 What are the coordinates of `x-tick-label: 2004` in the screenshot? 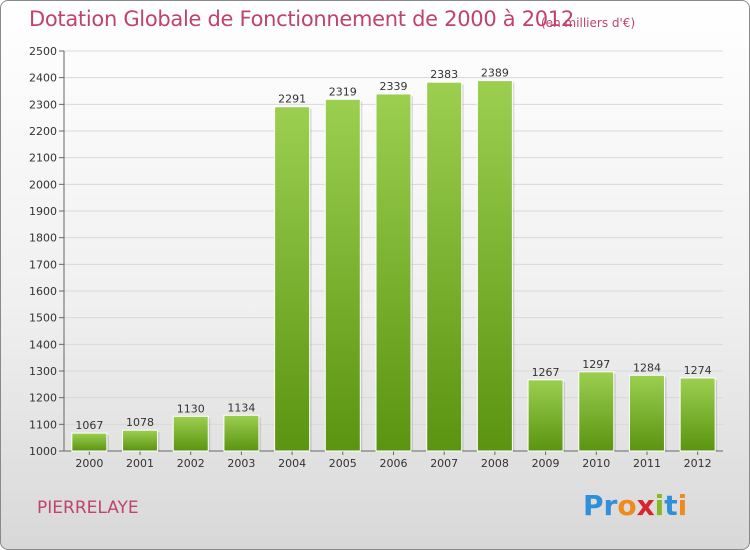 It's located at (292, 463).